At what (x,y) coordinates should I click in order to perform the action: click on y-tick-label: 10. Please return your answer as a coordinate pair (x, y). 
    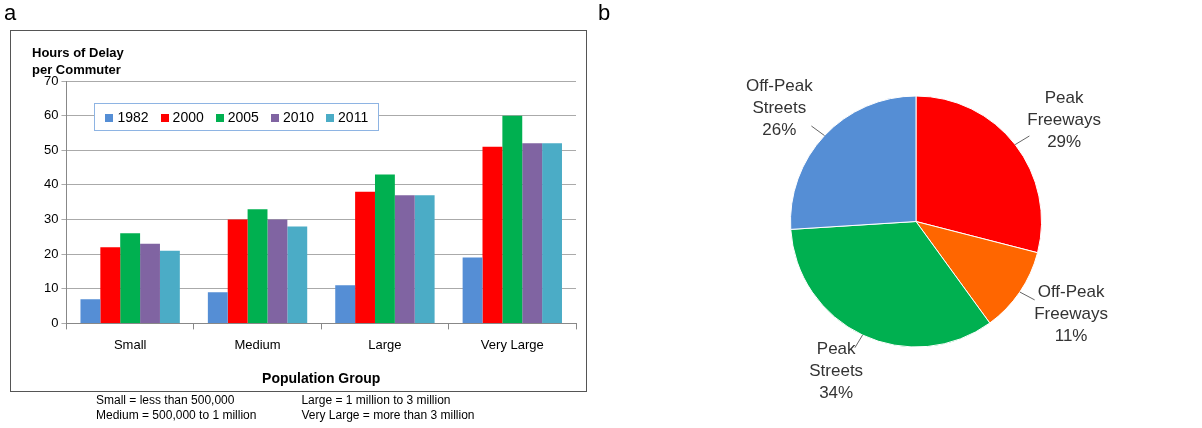
    Looking at the image, I should click on (51, 288).